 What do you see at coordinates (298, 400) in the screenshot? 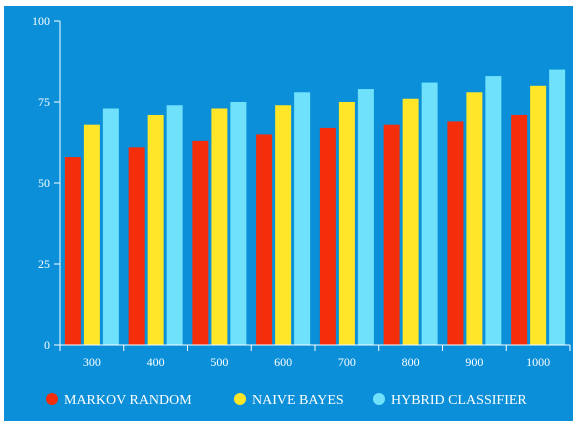
I see `legend-label: NAIVE BAYES` at bounding box center [298, 400].